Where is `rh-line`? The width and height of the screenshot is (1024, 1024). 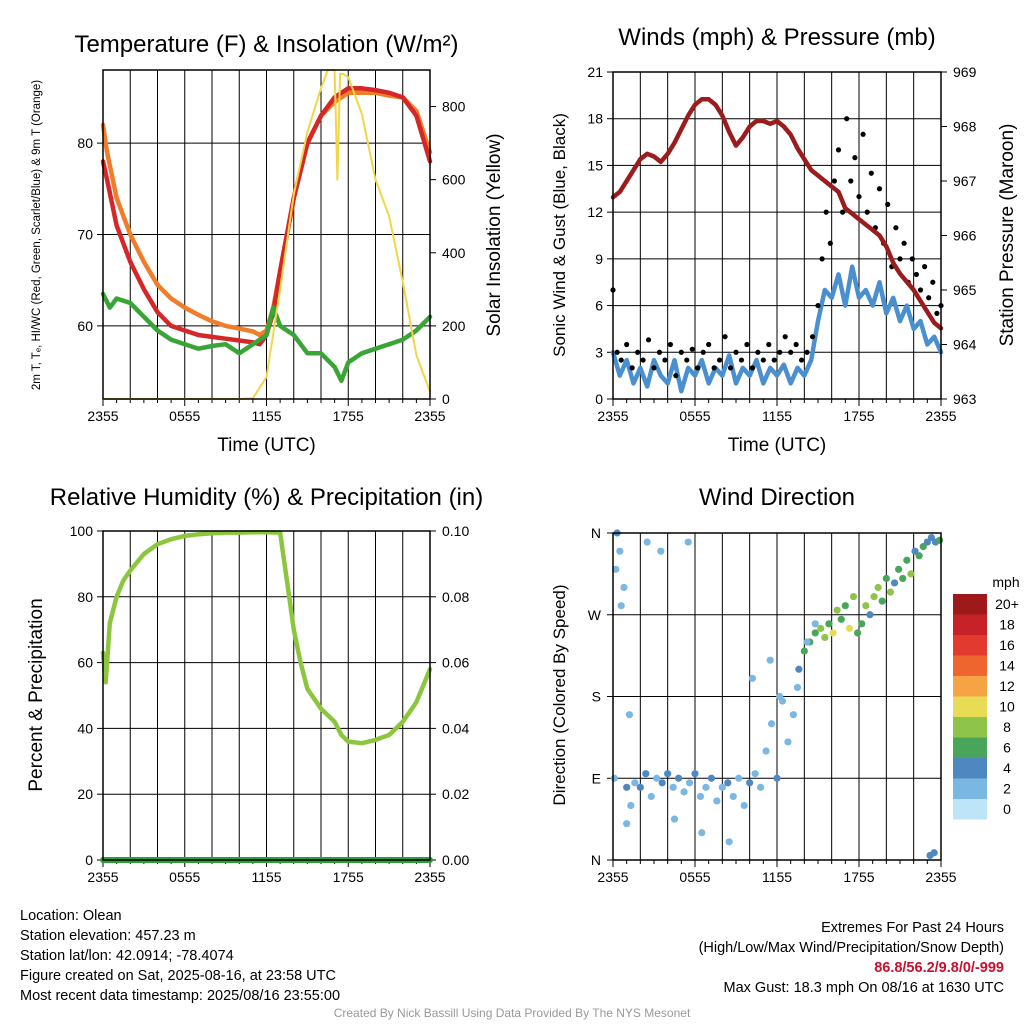
rh-line is located at coordinates (266, 638).